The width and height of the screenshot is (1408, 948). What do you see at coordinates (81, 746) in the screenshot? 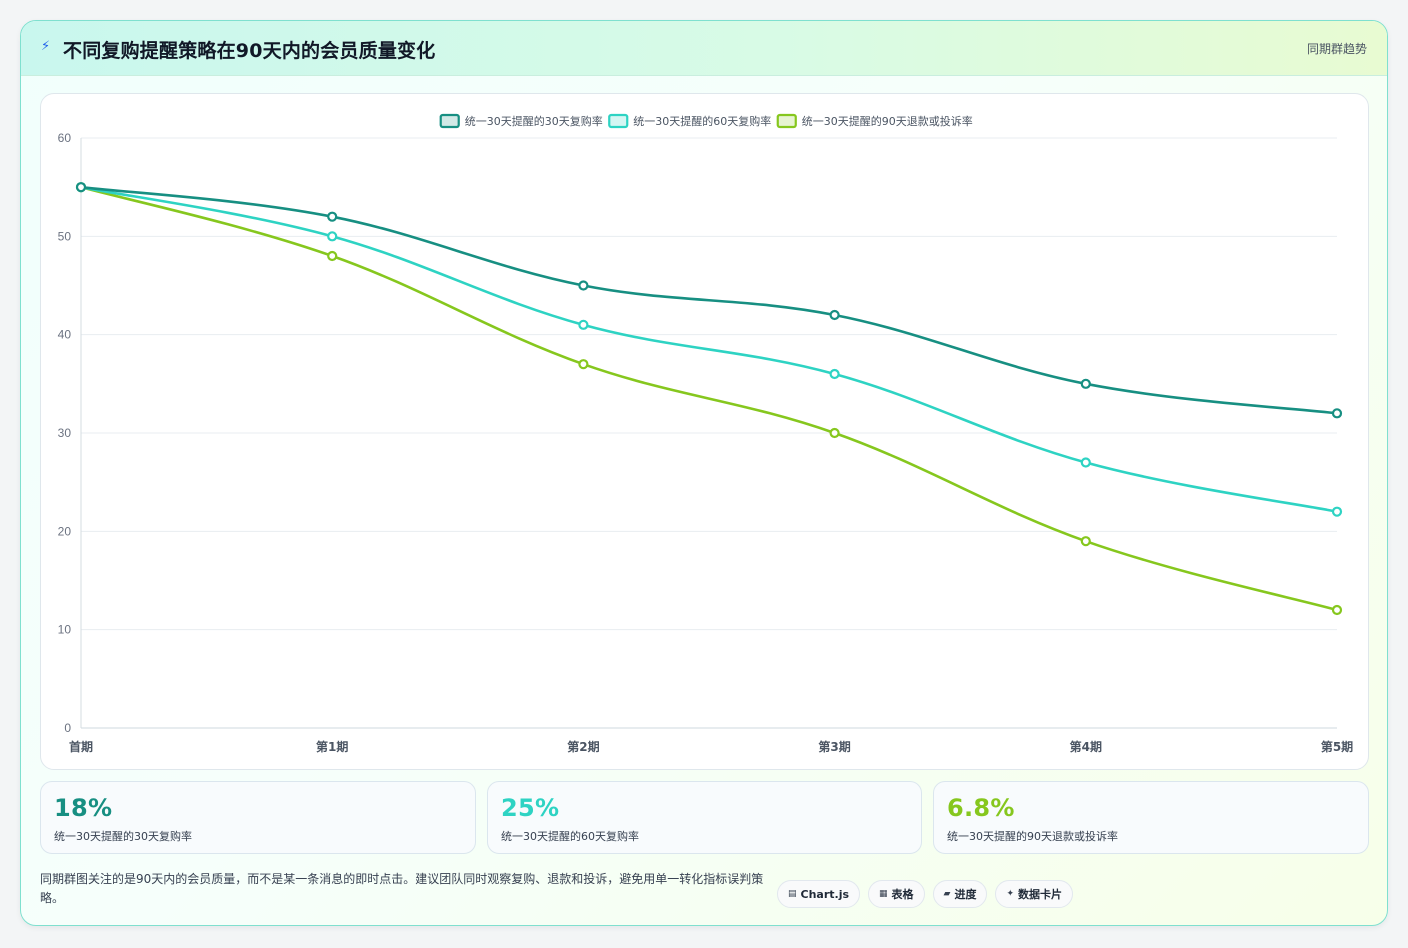
I see `x-tick-label: 首期` at bounding box center [81, 746].